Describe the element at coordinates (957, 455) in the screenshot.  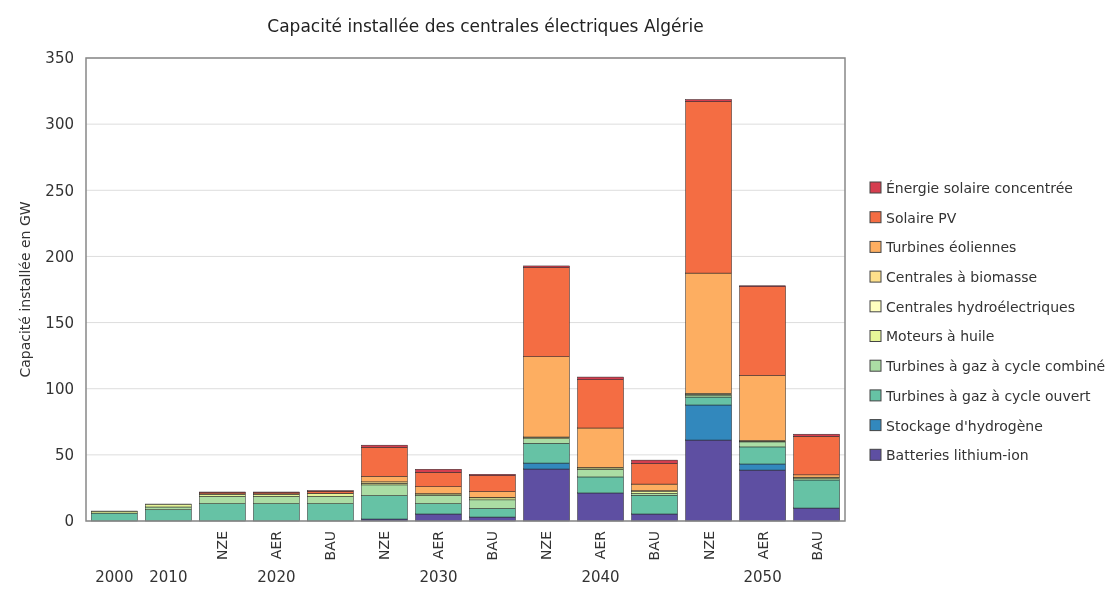
I see `legend-label: Batteries lithium-ion` at that location.